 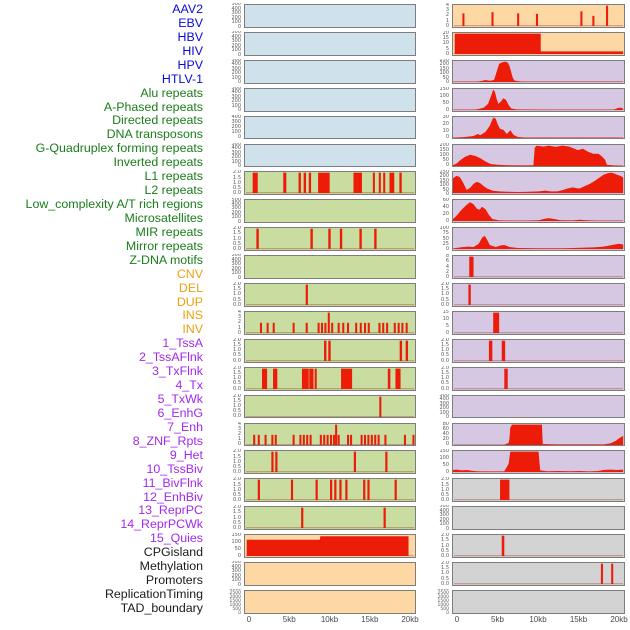 I want to click on x-axis-tick-panel-left-0: 0, so click(x=249, y=619).